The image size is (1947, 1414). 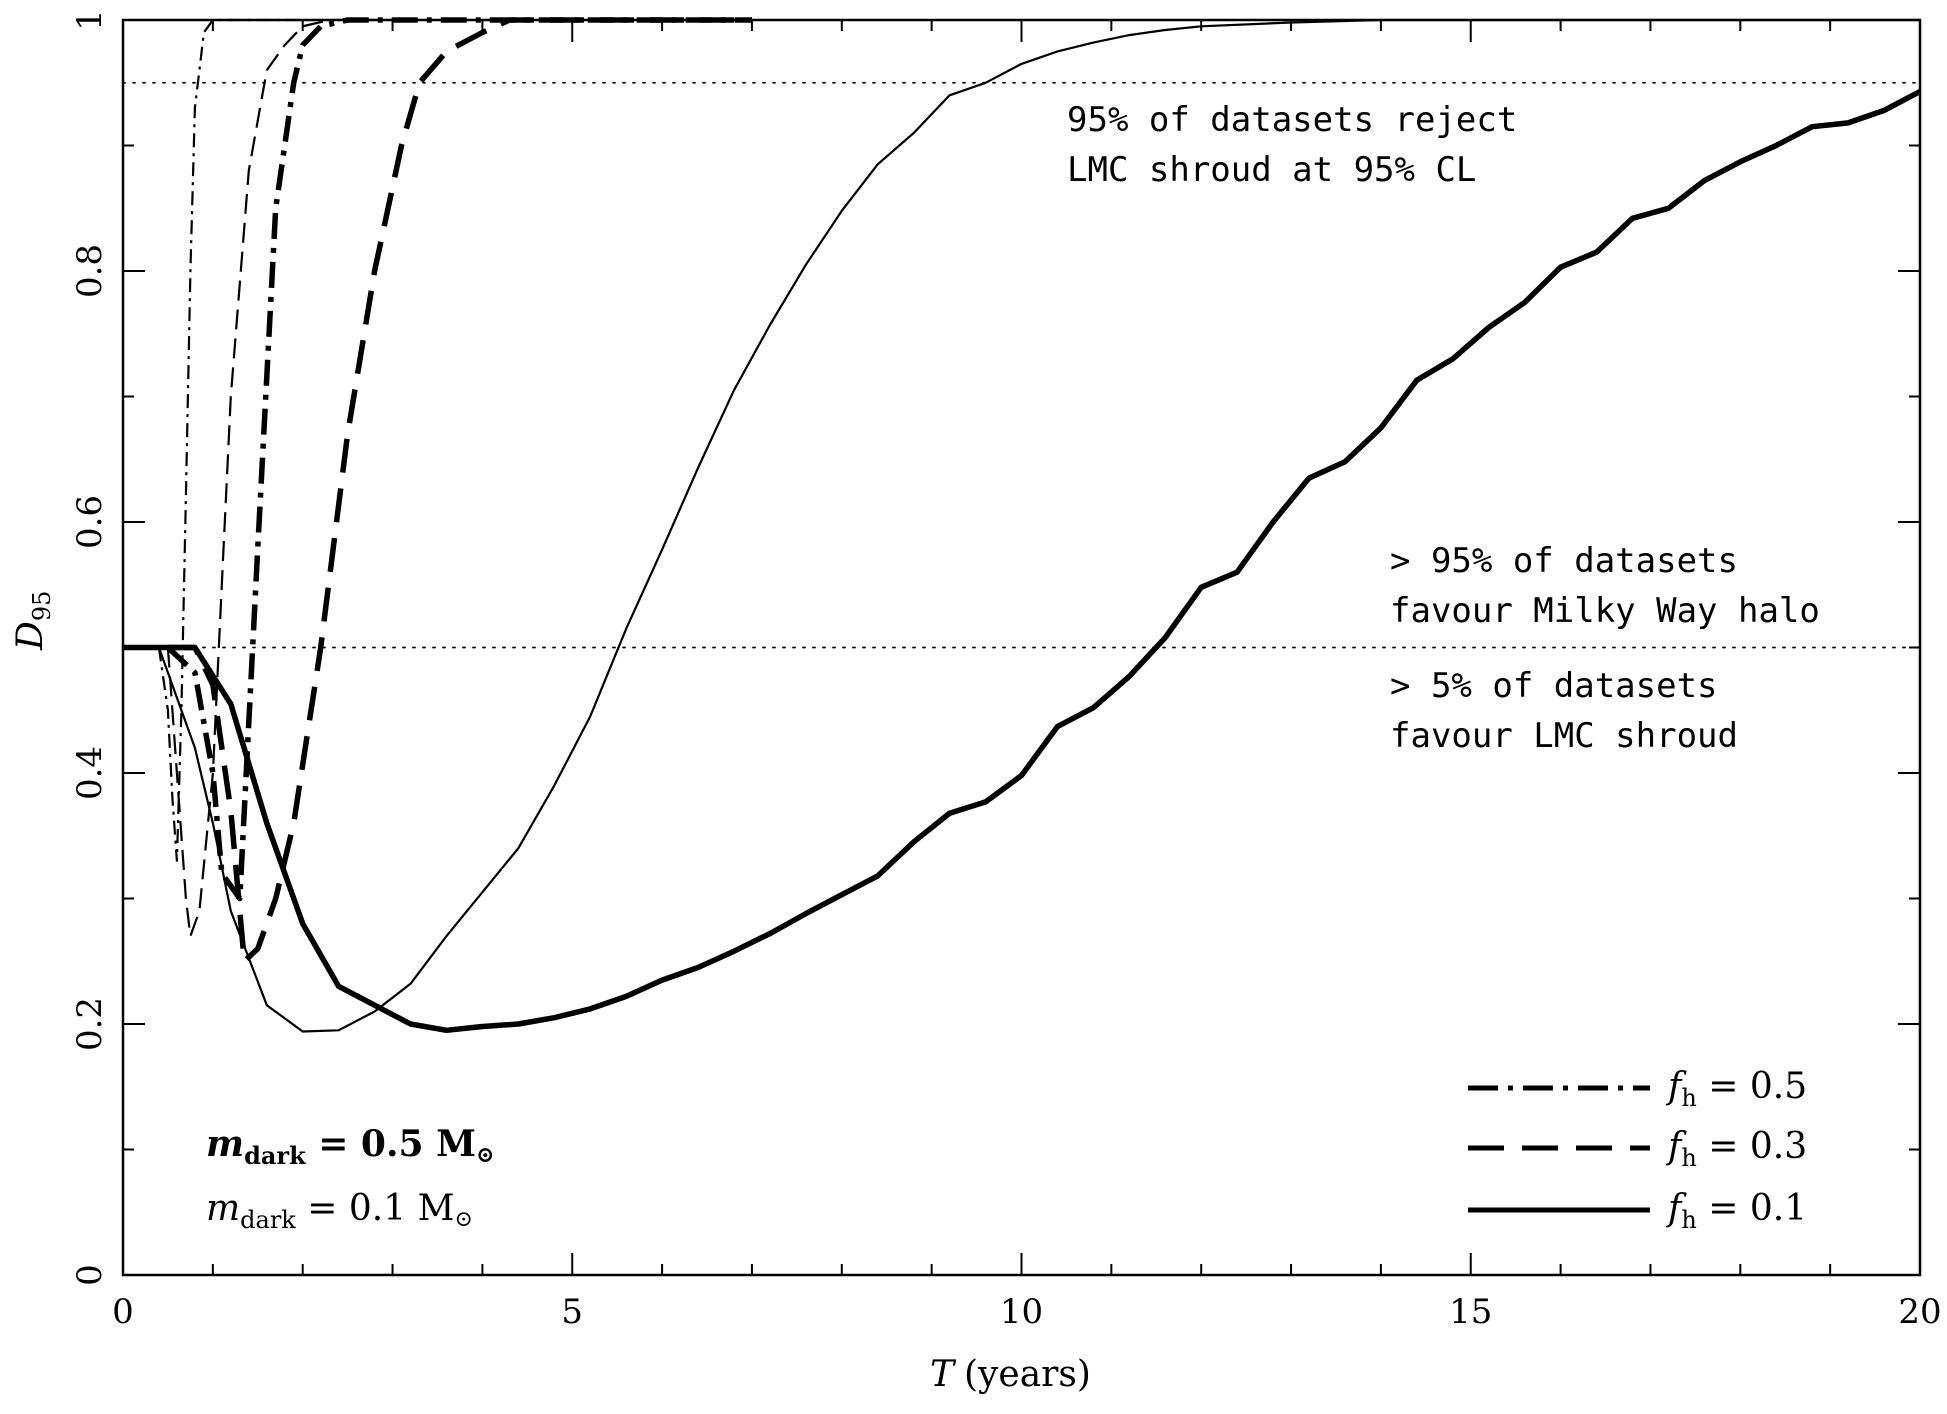 I want to click on annotation-reject-1: 95% of datasets reject, so click(x=1292, y=120).